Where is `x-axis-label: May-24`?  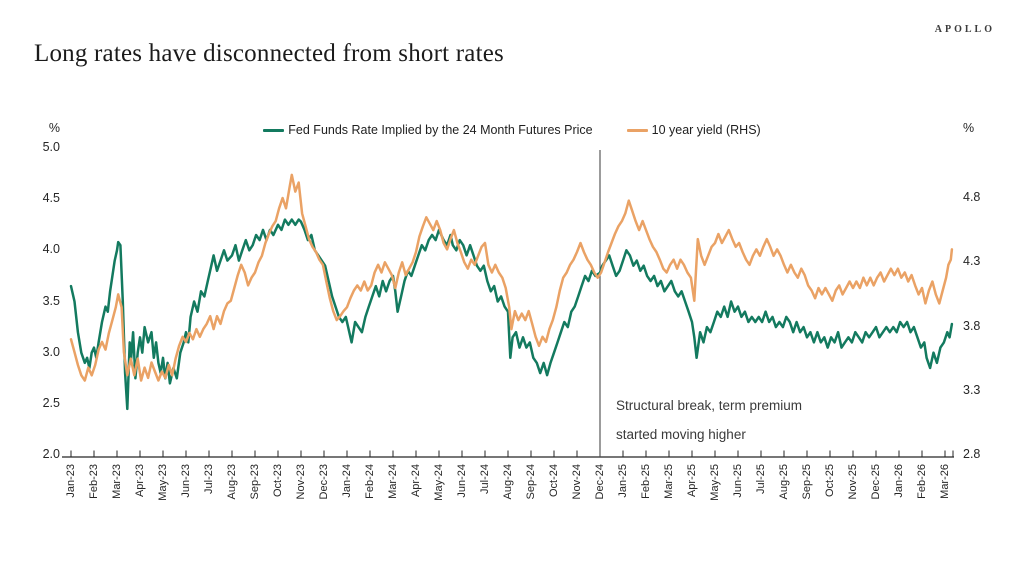 x-axis-label: May-24 is located at coordinates (438, 482).